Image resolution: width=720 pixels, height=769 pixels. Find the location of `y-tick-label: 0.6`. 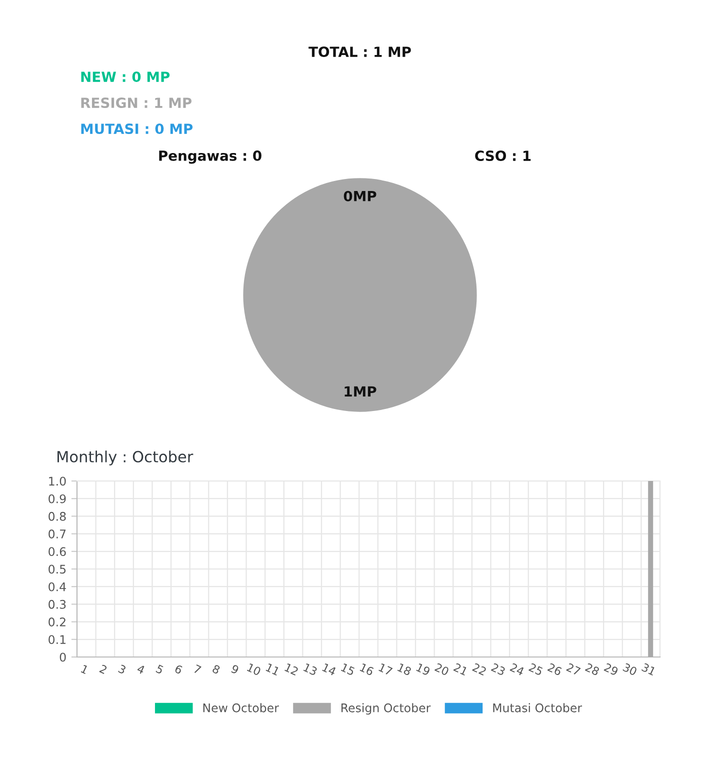

y-tick-label: 0.6 is located at coordinates (57, 551).